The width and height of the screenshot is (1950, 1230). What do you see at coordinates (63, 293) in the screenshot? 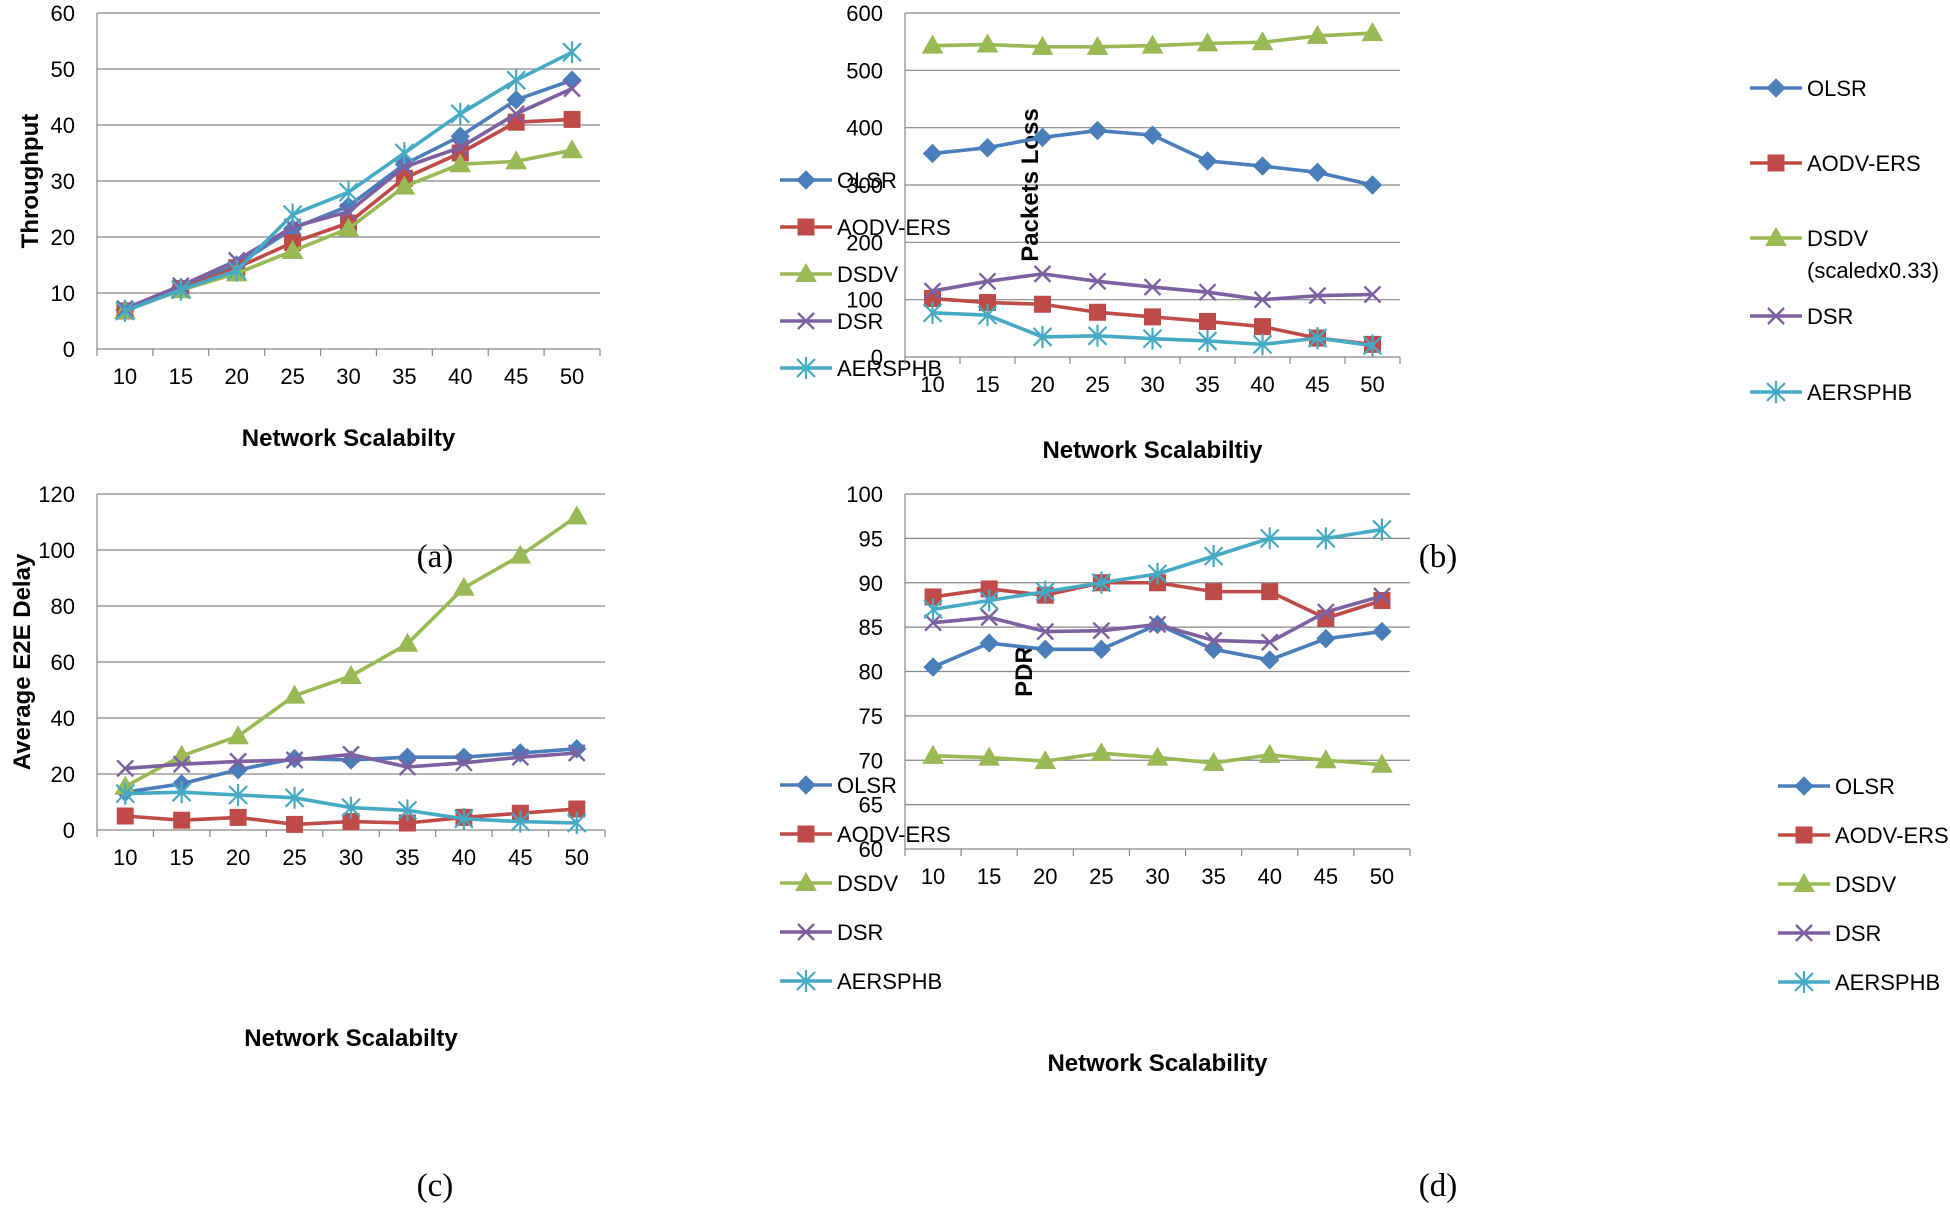
I see `y-tick-label: 10` at bounding box center [63, 293].